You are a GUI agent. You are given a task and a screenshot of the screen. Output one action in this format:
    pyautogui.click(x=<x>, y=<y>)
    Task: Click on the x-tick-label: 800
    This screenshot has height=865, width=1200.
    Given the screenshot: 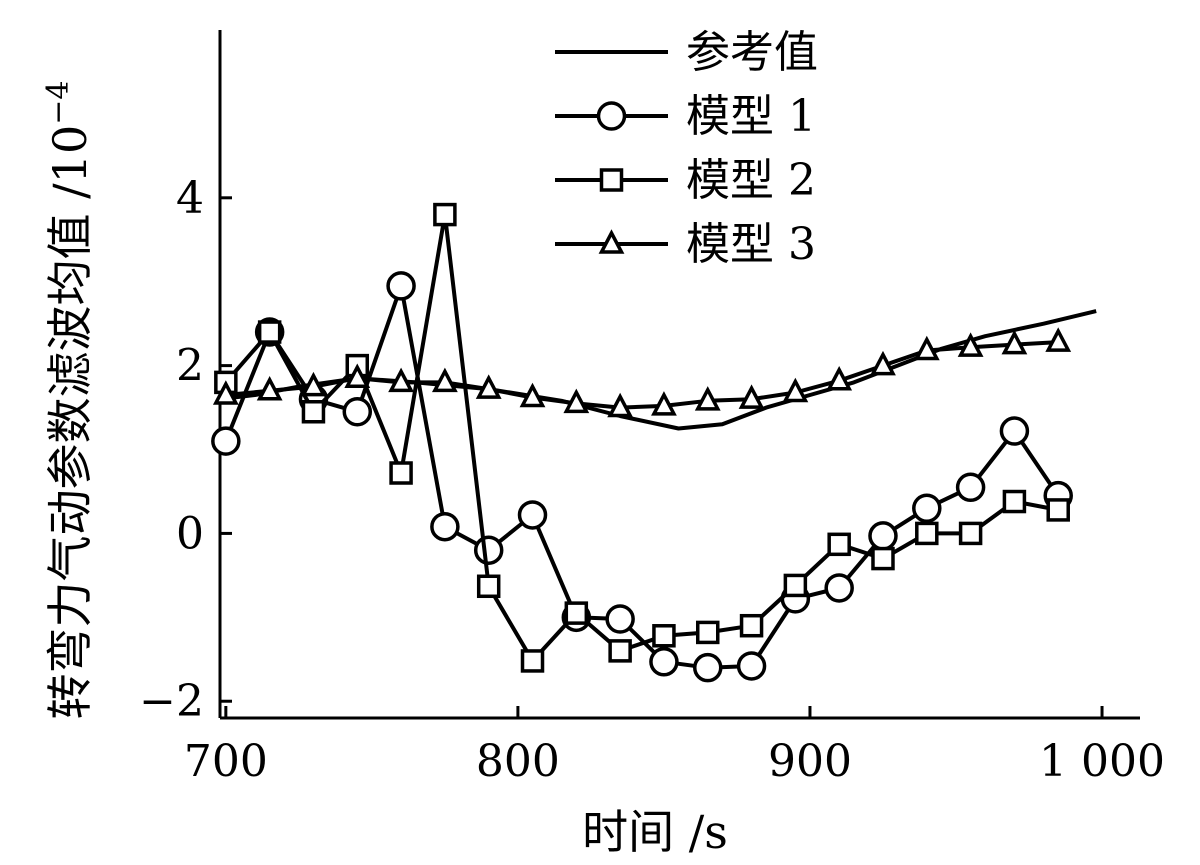 What is the action you would take?
    pyautogui.click(x=518, y=761)
    